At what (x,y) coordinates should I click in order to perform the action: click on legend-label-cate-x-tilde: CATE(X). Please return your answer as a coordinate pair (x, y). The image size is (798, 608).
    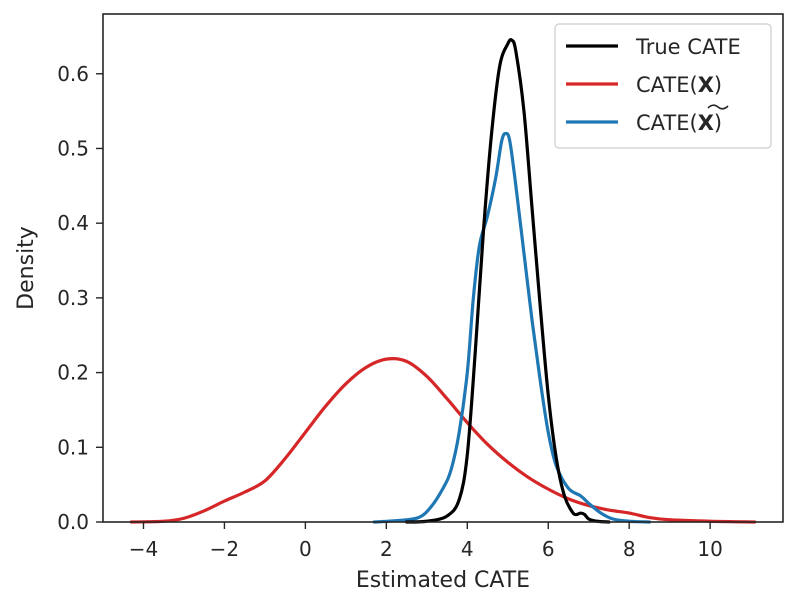
    Looking at the image, I should click on (679, 123).